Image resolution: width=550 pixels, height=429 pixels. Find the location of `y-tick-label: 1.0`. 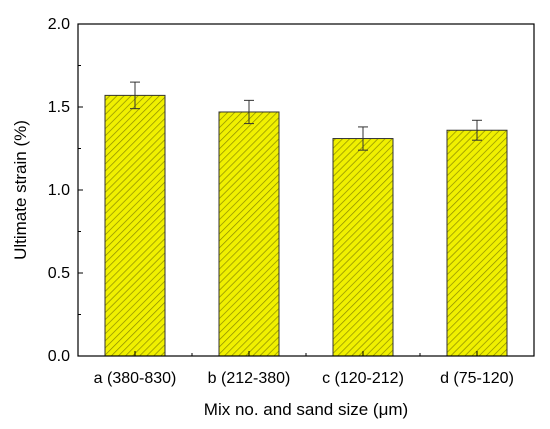

y-tick-label: 1.0 is located at coordinates (59, 190).